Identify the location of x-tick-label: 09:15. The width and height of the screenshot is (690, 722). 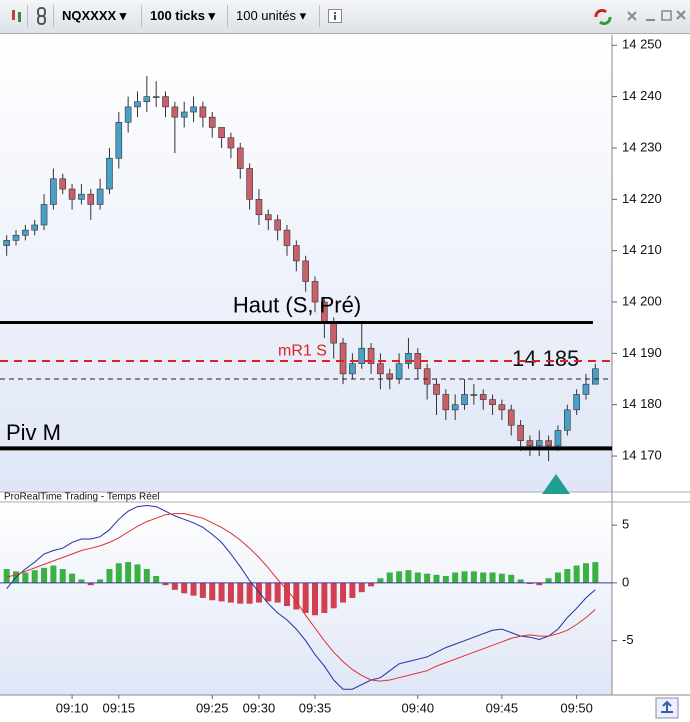
(119, 707).